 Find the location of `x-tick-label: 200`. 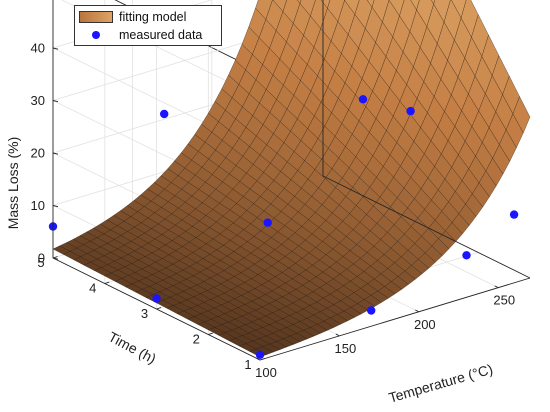

x-tick-label: 200 is located at coordinates (425, 324).